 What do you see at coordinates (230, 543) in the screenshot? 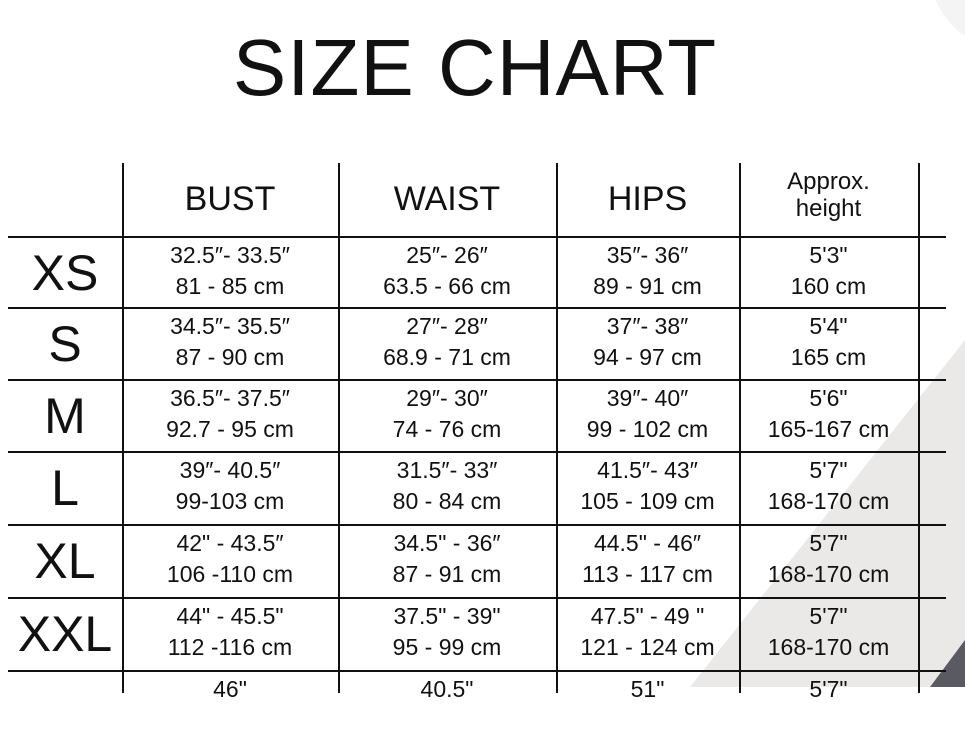
I see `value-inches: 42" - 43.5″` at bounding box center [230, 543].